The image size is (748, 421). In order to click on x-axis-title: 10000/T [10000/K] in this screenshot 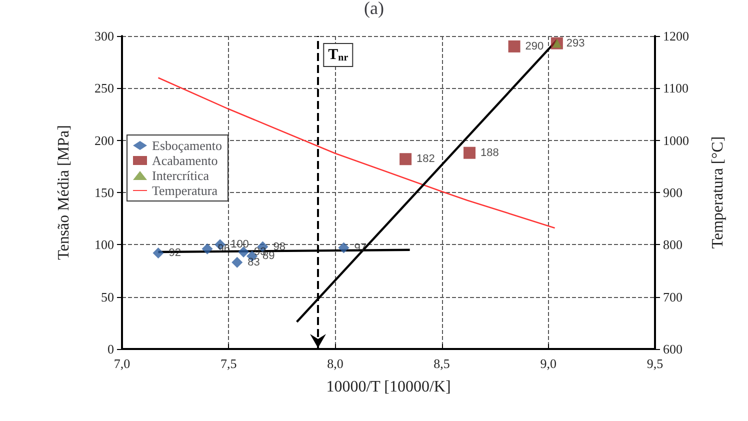, I will do `click(388, 387)`.